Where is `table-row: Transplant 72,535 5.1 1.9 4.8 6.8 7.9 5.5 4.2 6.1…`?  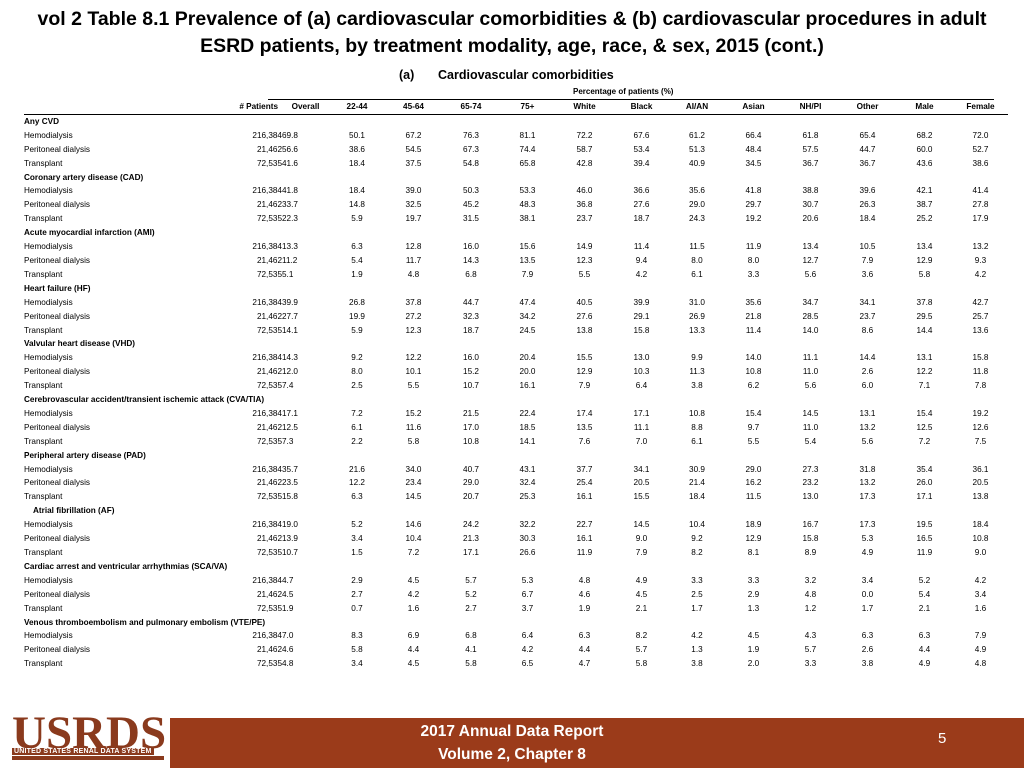
table-row: Transplant 72,535 5.1 1.9 4.8 6.8 7.9 5.5 4.2 6.1… is located at coordinates (516, 275).